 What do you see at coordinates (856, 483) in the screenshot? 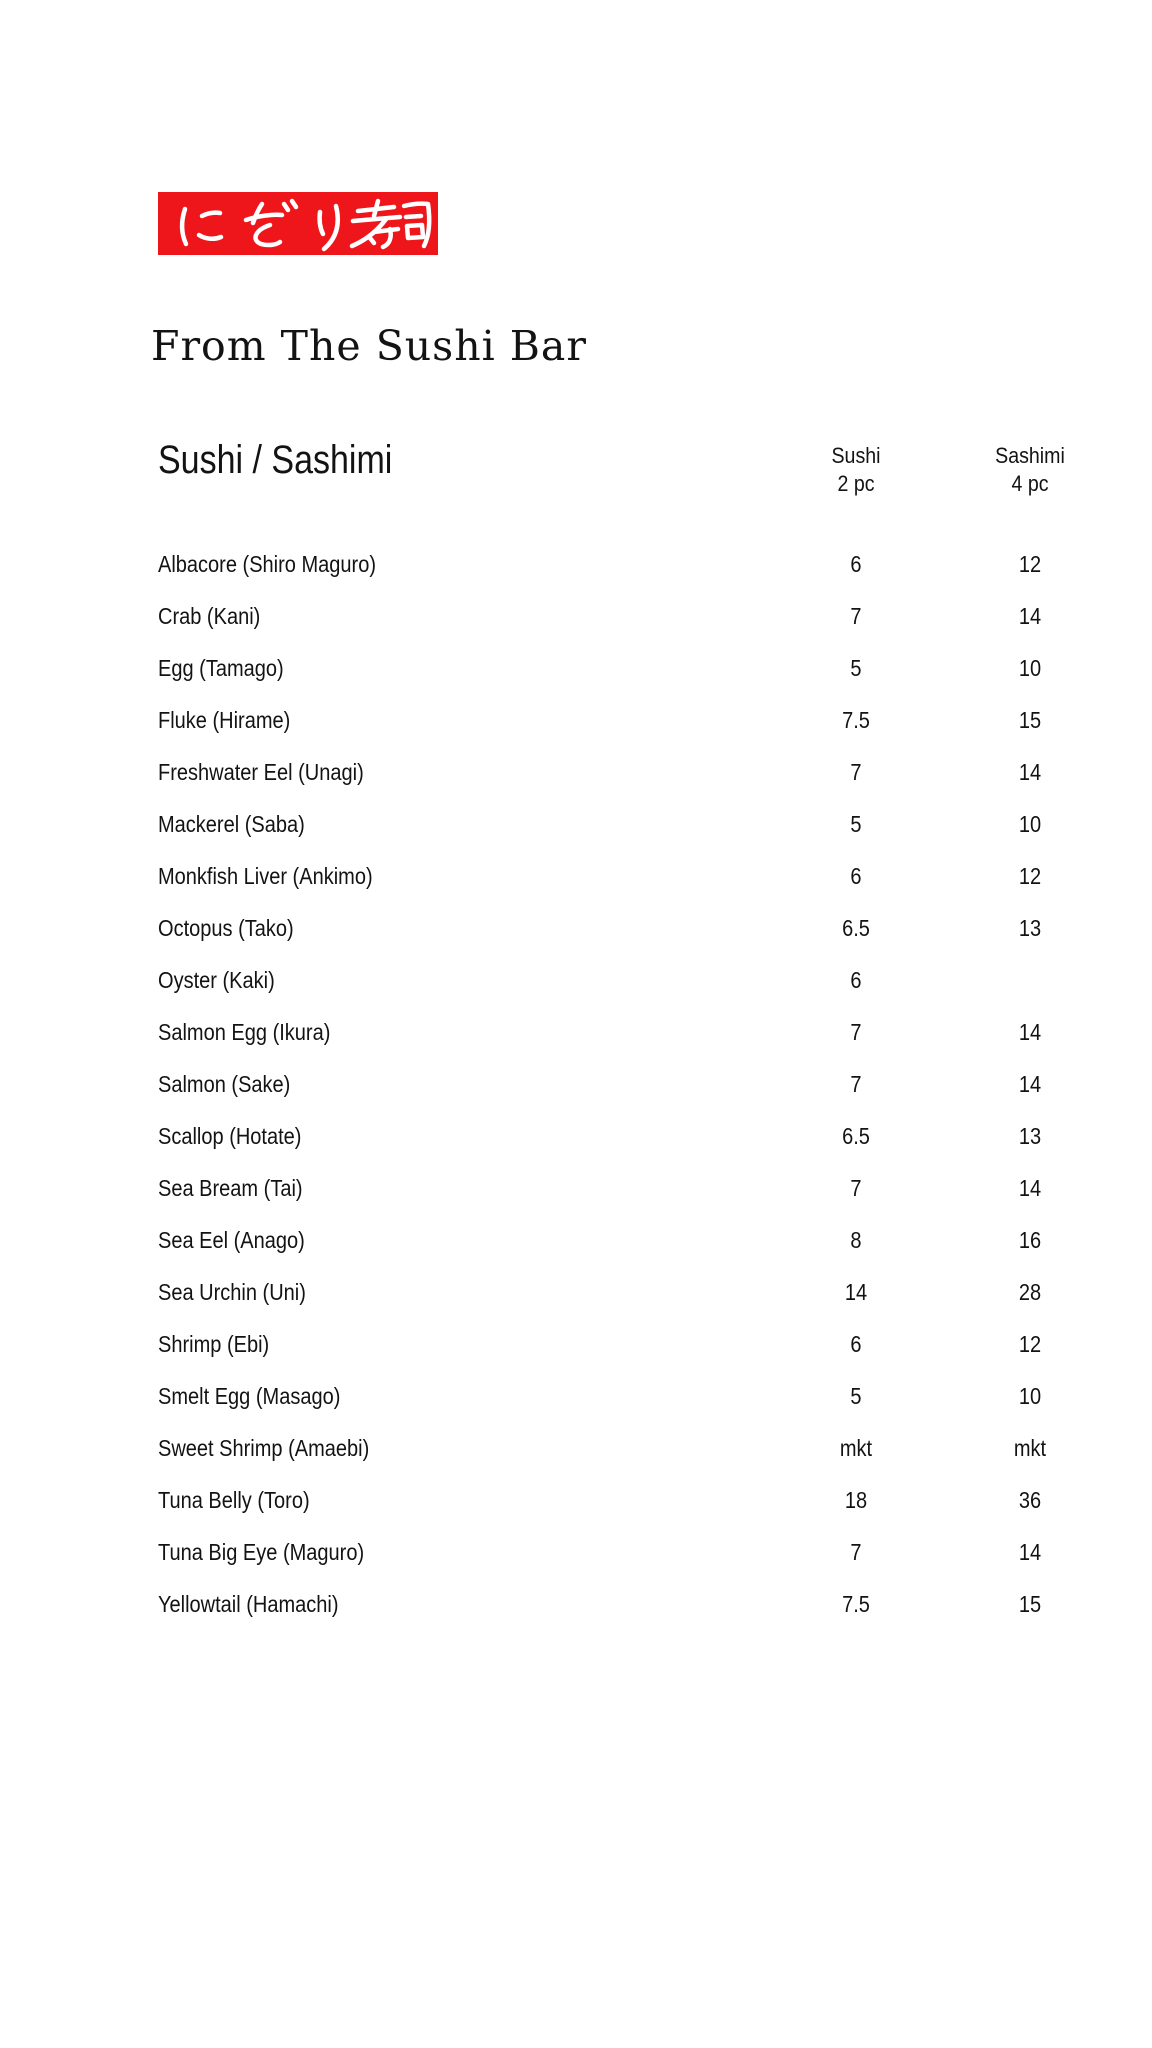
I see `column-header-sushi-sub: 2 pc` at bounding box center [856, 483].